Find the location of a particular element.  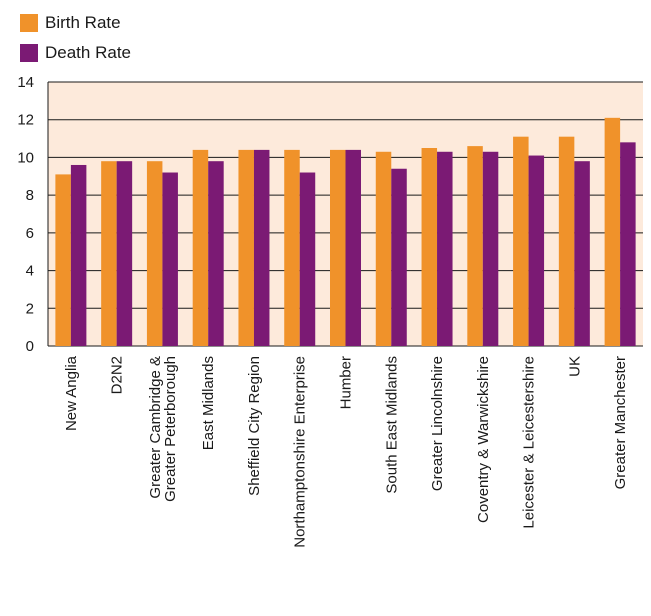

x-tick-label-line: Humber is located at coordinates (346, 382).